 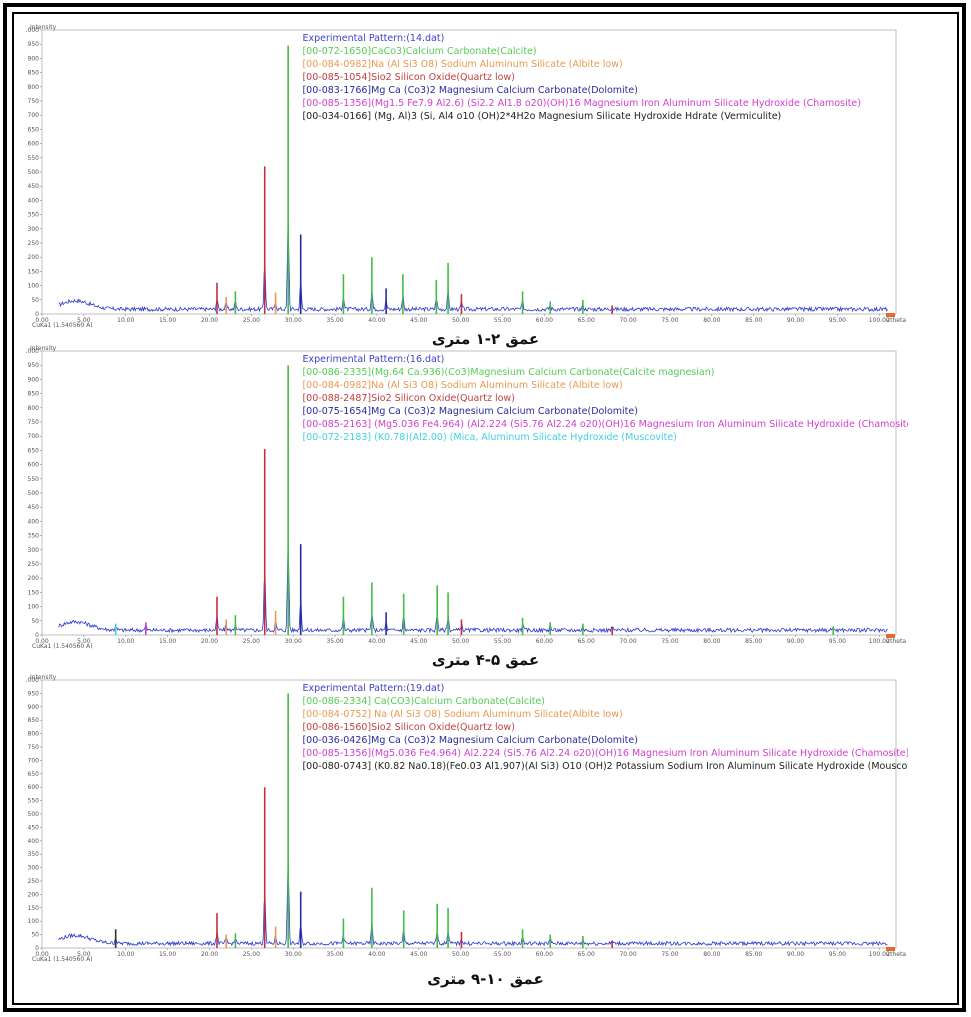 What do you see at coordinates (334, 641) in the screenshot?
I see `x-tick-label: 35.00` at bounding box center [334, 641].